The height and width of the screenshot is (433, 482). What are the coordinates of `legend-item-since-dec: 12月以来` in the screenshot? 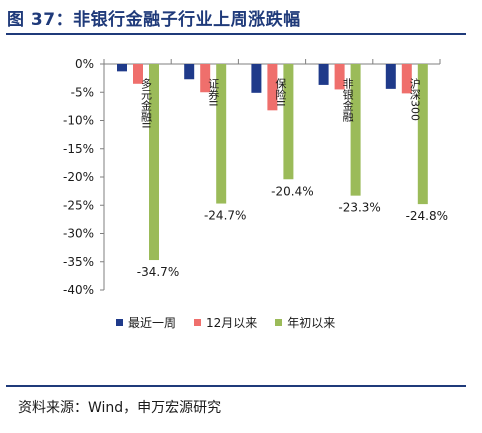 It's located at (225, 322).